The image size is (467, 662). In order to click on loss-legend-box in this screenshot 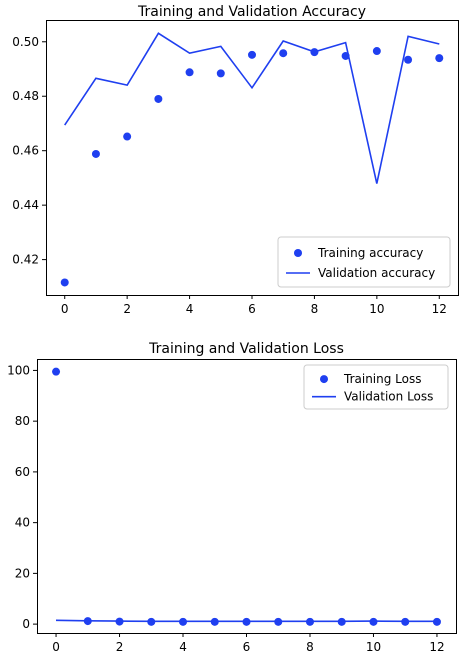, I will do `click(376, 387)`.